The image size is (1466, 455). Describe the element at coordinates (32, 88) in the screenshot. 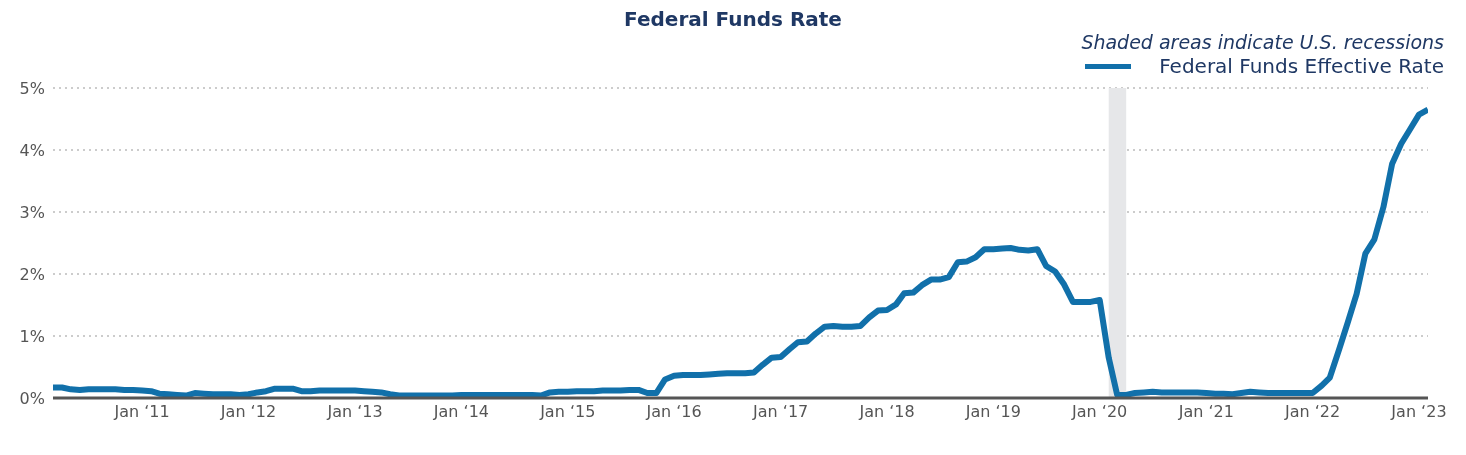

I see `y-tick-label: 5%` at that location.